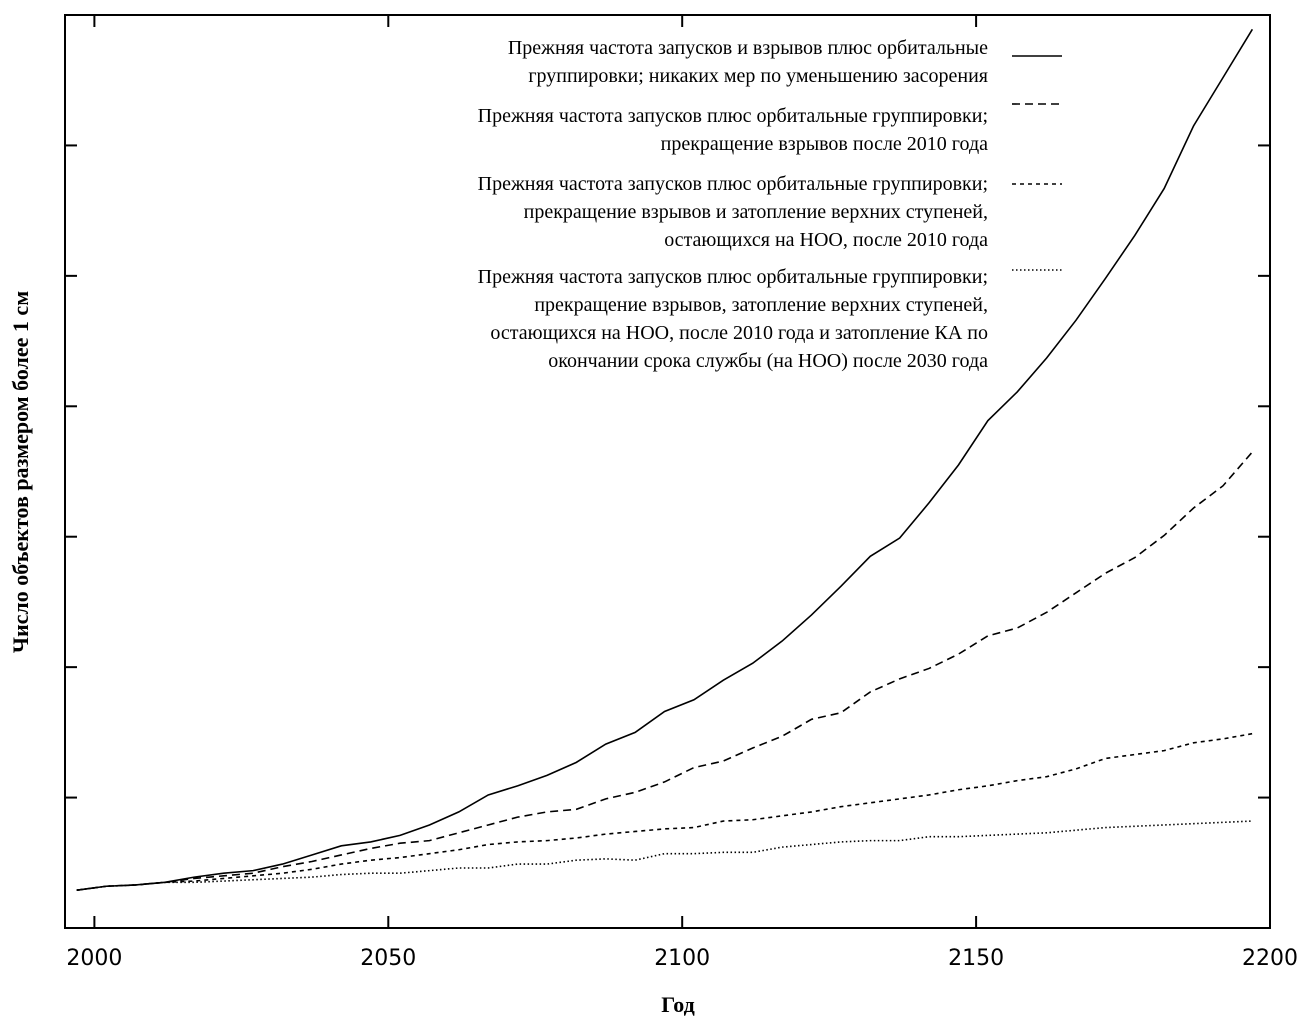  I want to click on x-axis-label: Год, so click(678, 1004).